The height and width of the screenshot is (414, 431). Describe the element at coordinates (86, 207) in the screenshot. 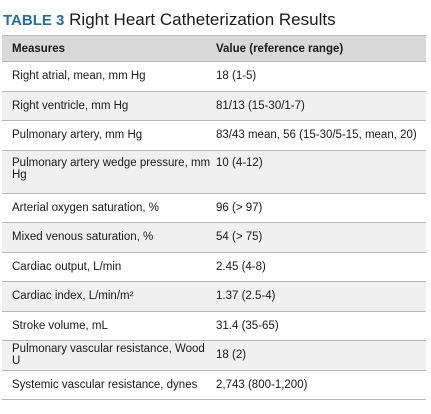

I see `measure-cell: Arterial oxygen saturation, %` at that location.